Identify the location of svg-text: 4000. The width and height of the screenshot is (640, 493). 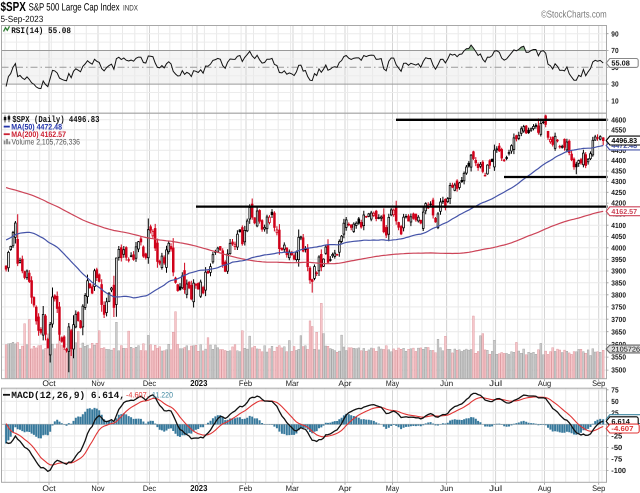
(618, 247).